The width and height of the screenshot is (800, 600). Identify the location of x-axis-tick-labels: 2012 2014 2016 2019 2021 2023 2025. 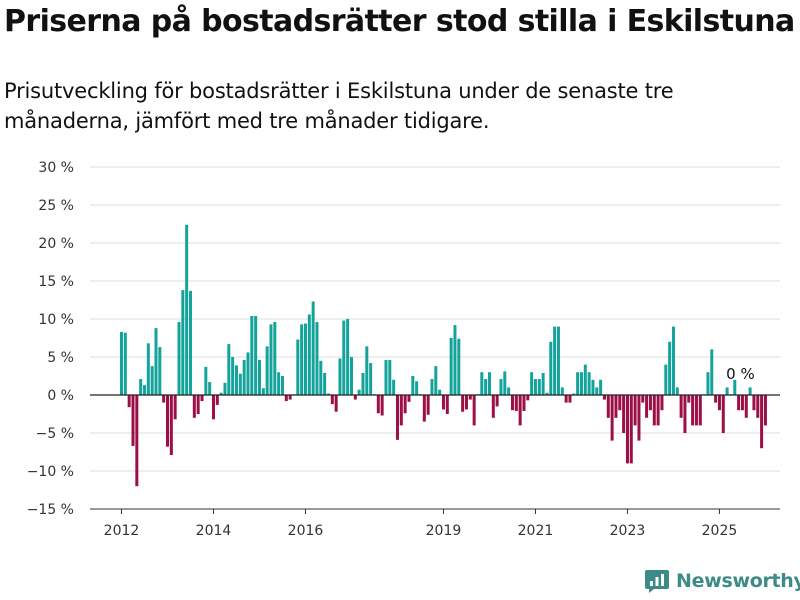
(420, 524).